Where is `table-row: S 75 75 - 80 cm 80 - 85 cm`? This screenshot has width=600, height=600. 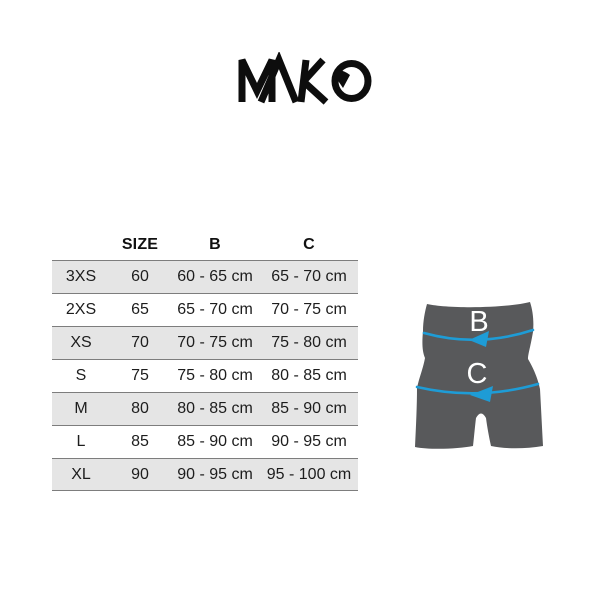 table-row: S 75 75 - 80 cm 80 - 85 cm is located at coordinates (205, 375).